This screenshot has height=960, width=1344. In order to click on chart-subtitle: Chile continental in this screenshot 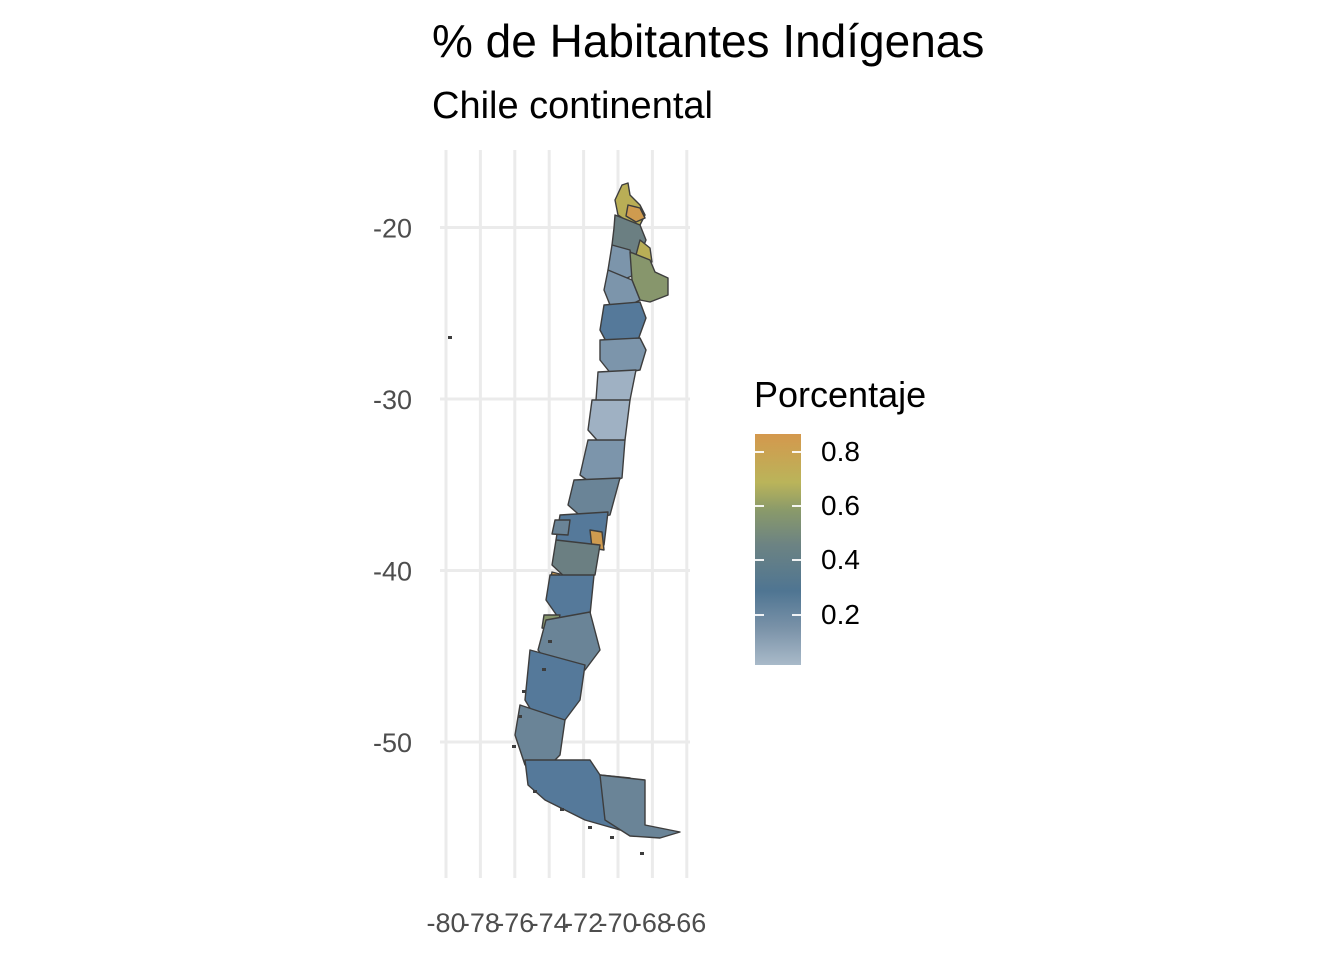, I will do `click(572, 106)`.